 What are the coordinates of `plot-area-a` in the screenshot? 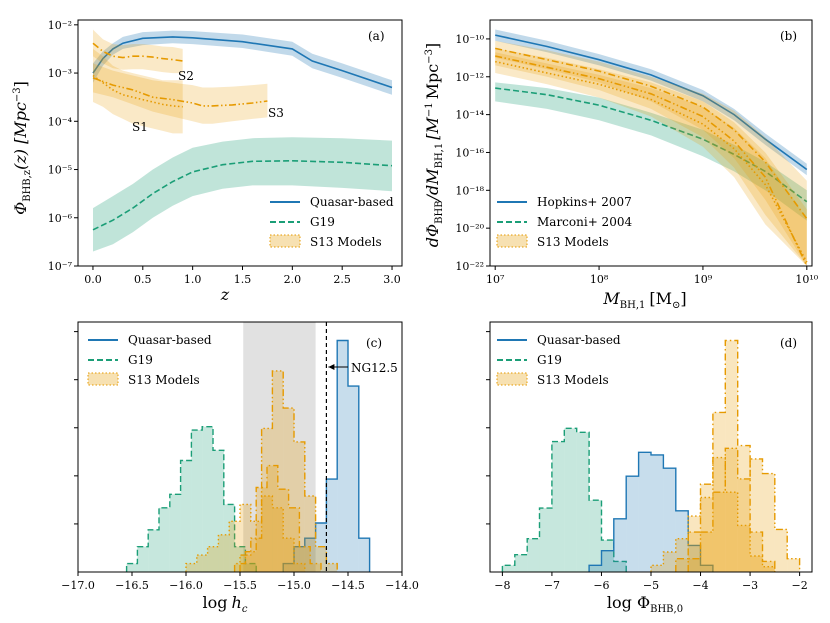 It's located at (242, 140).